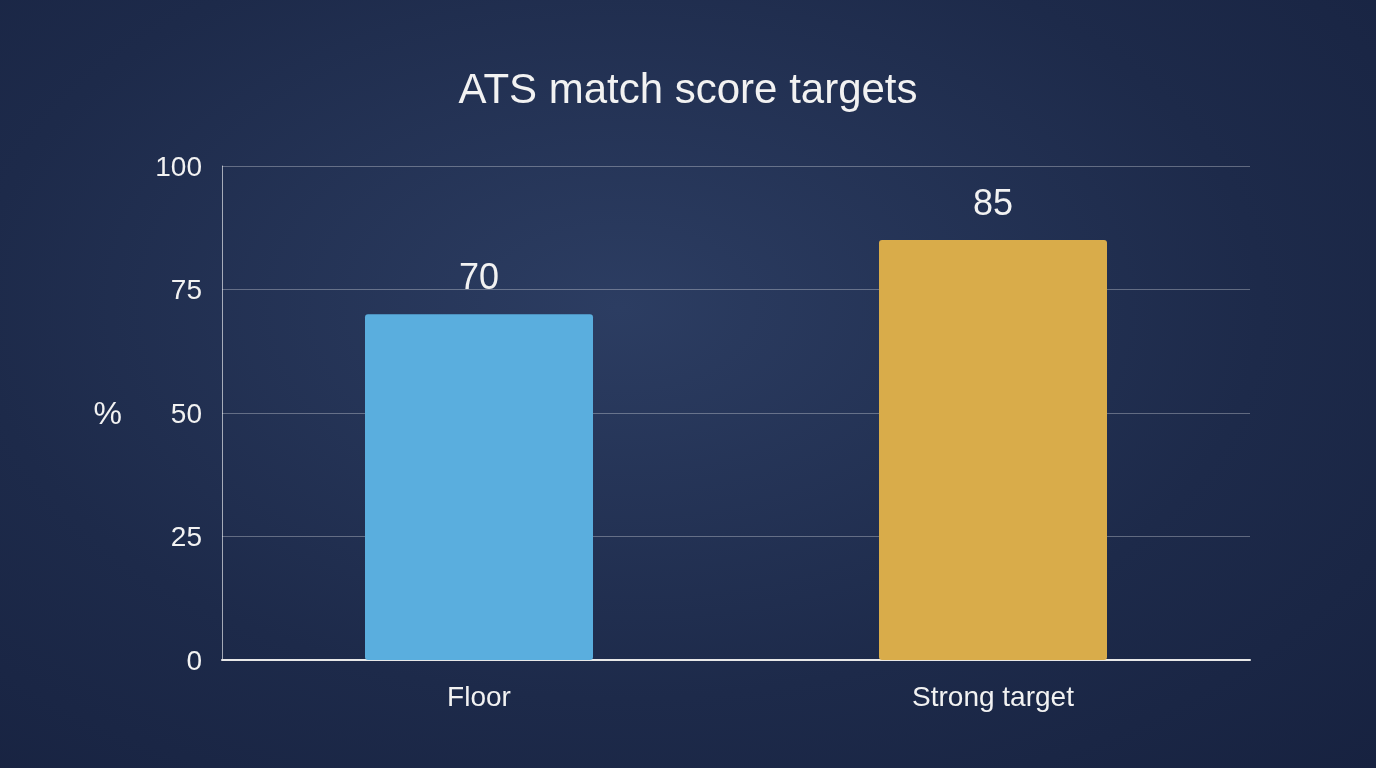  Describe the element at coordinates (107, 413) in the screenshot. I see `y-axis-title: %` at that location.